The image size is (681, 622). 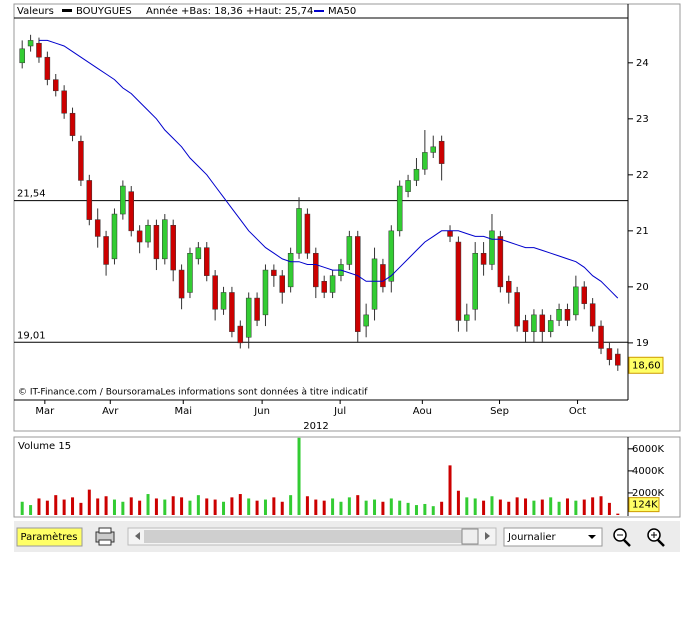 I want to click on zoom-out, so click(x=622, y=537).